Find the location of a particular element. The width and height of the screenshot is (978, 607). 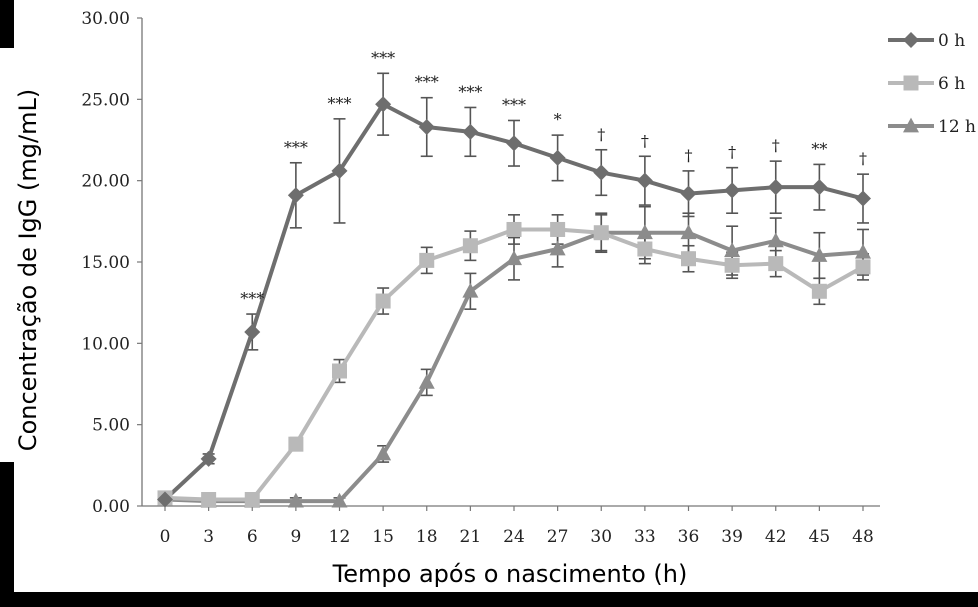

x-tick-label: 12 is located at coordinates (340, 537).